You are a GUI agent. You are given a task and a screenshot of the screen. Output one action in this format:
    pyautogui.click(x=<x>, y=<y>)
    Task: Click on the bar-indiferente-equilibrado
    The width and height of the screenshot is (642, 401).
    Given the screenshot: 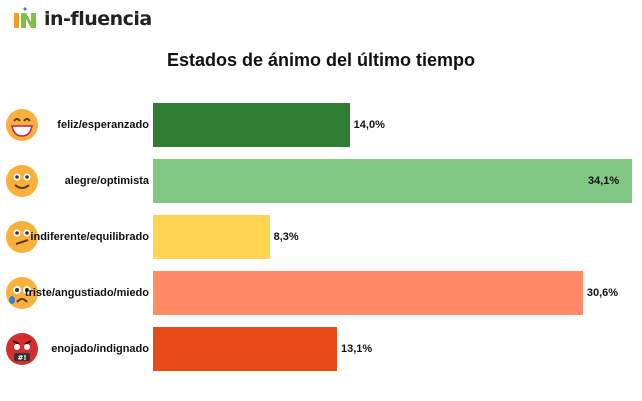 What is the action you would take?
    pyautogui.click(x=211, y=237)
    